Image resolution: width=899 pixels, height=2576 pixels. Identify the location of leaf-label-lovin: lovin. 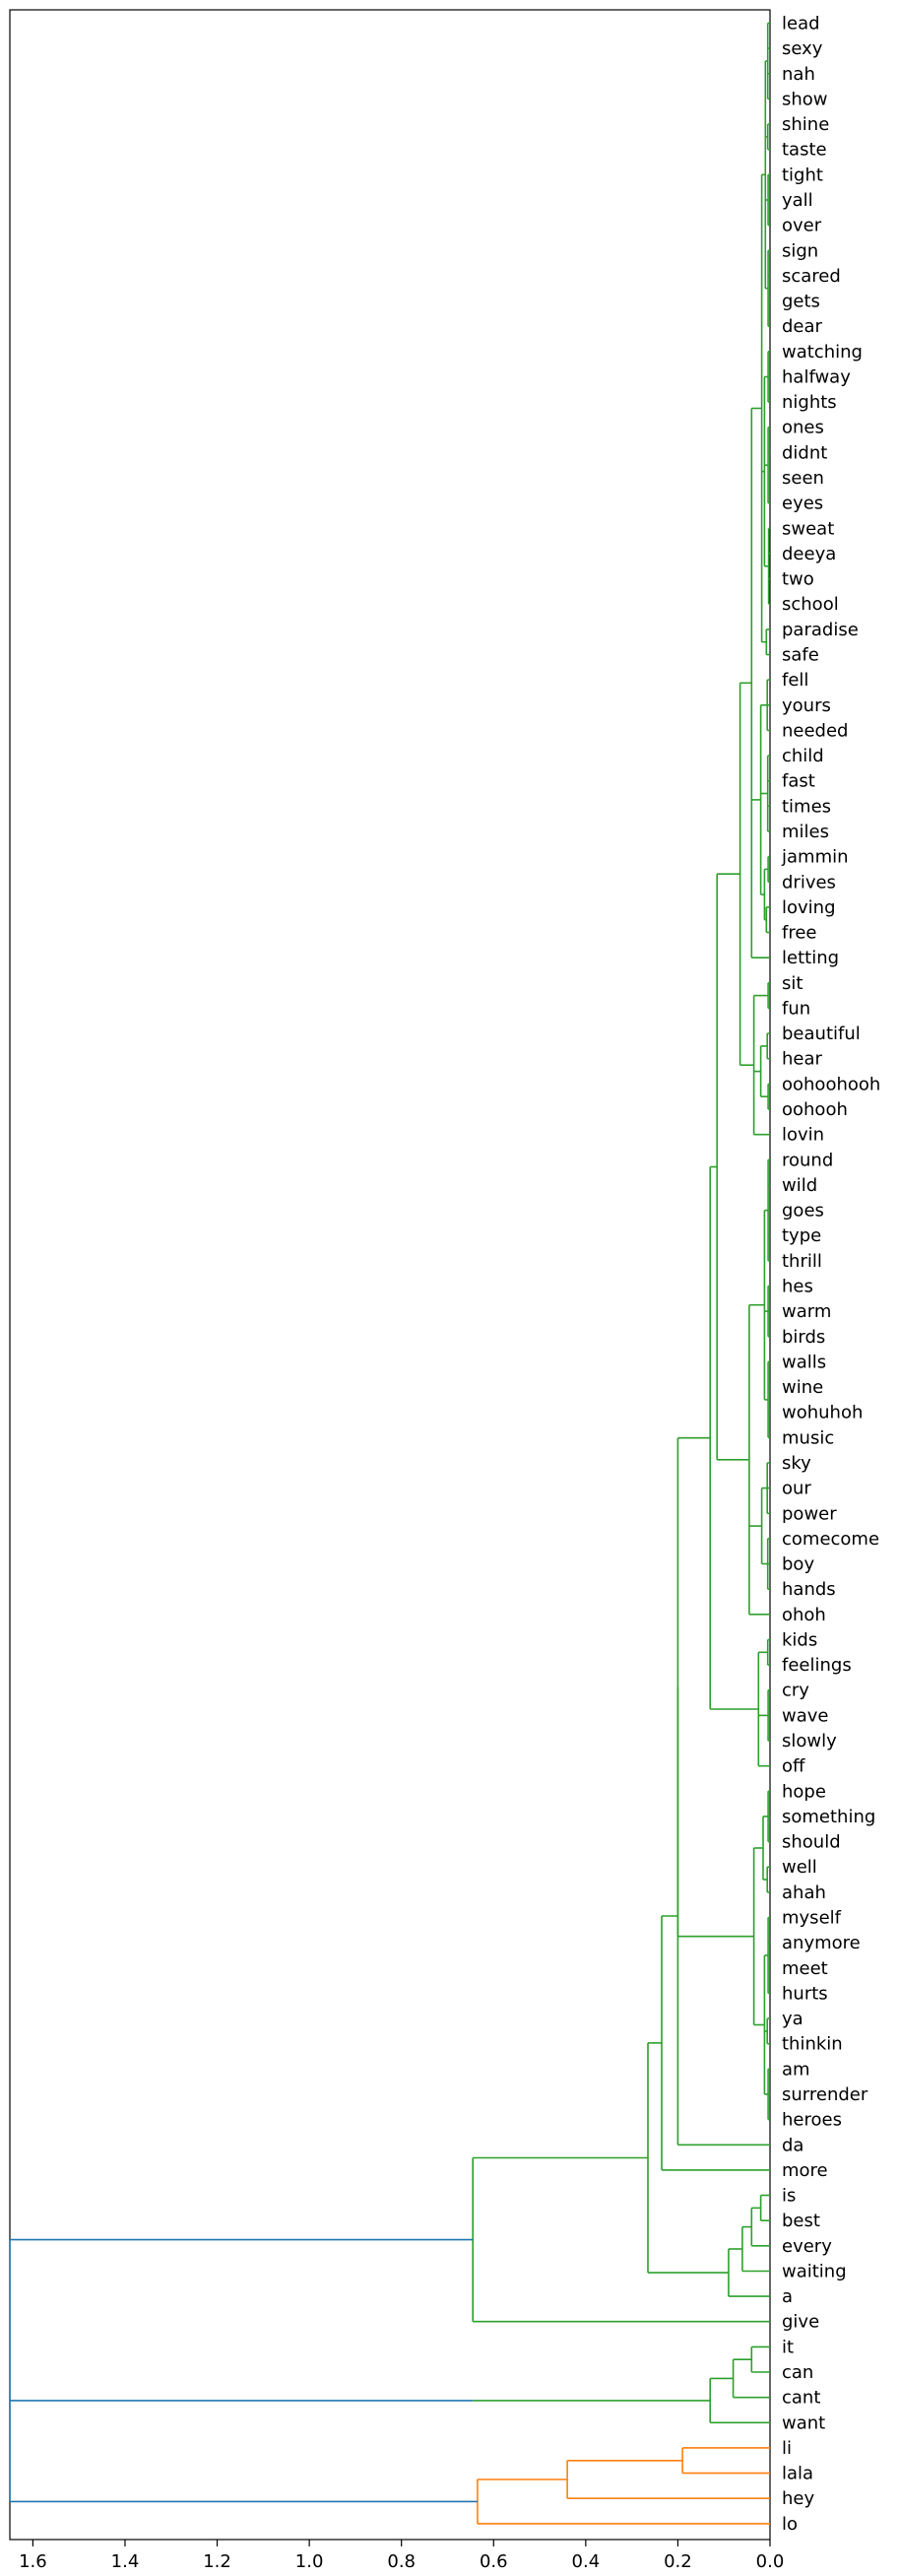
(803, 1135).